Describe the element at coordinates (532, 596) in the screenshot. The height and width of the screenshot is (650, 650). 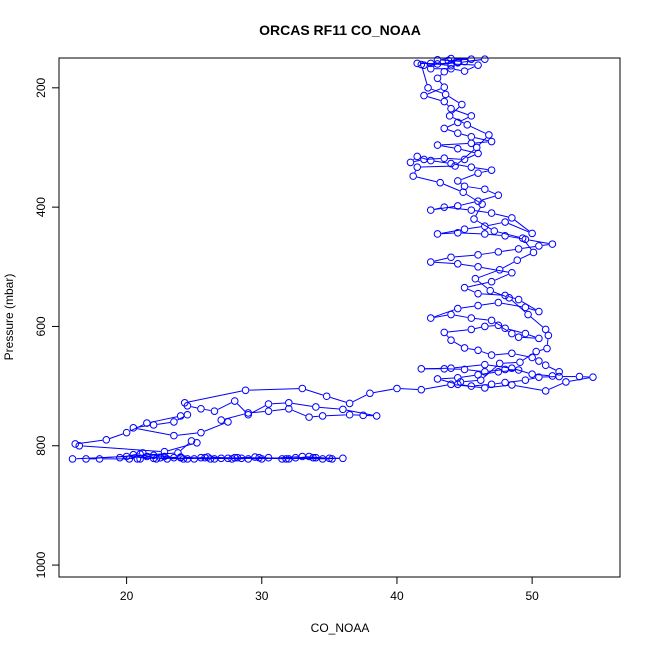
I see `x-tick-label-50: 50` at that location.